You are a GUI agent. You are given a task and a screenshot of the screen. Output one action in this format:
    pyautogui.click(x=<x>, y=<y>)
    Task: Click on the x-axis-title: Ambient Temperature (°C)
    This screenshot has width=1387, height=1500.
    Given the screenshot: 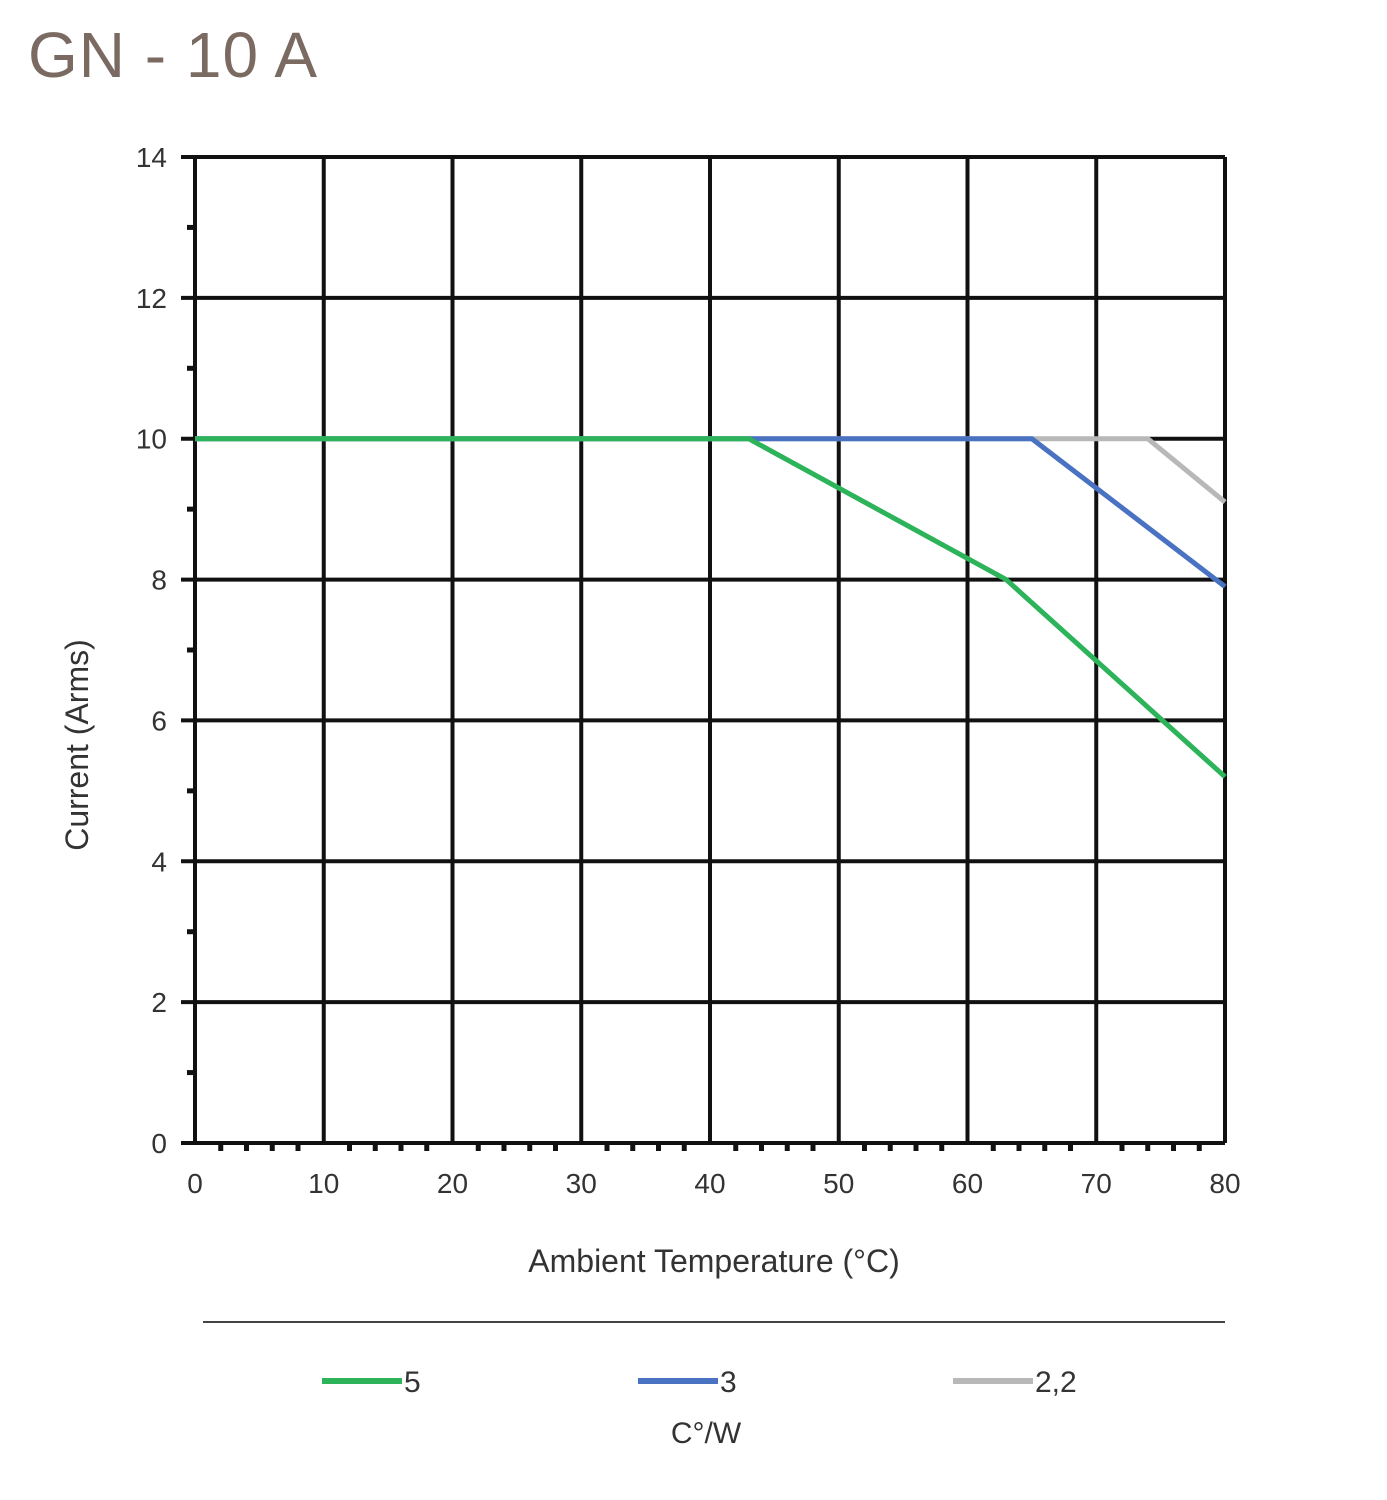 What is the action you would take?
    pyautogui.click(x=713, y=1261)
    